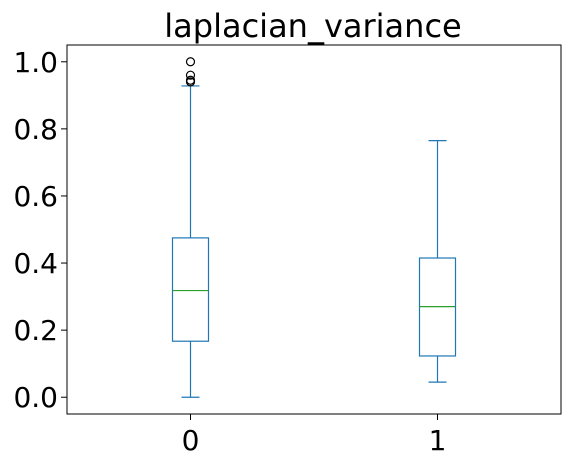 This screenshot has width=572, height=463. I want to click on y-tick-label: 0.2, so click(35, 330).